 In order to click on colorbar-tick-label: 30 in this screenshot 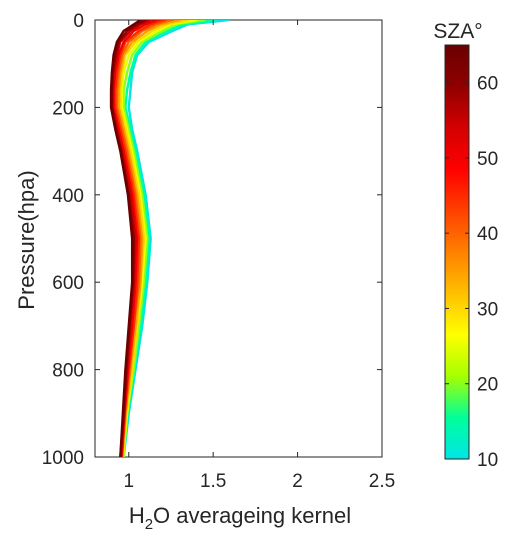, I will do `click(487, 309)`.